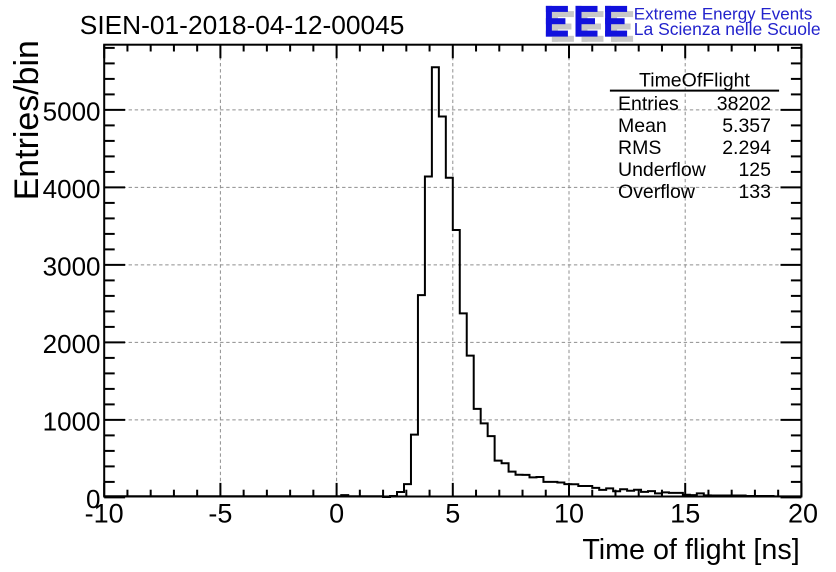 Image resolution: width=836 pixels, height=572 pixels. I want to click on svg-text: Overflow, so click(657, 192).